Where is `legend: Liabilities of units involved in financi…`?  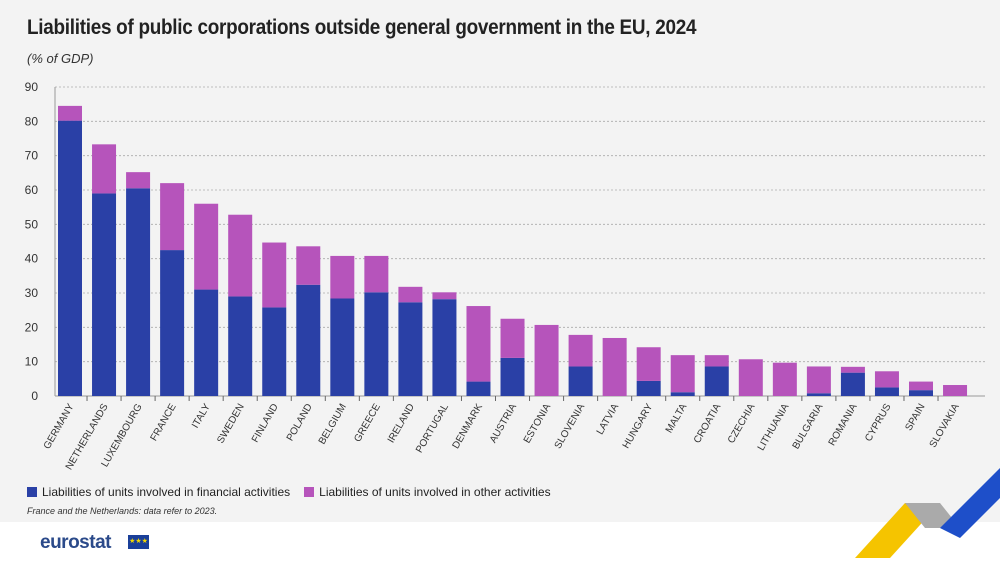 legend: Liabilities of units involved in financi… is located at coordinates (289, 492).